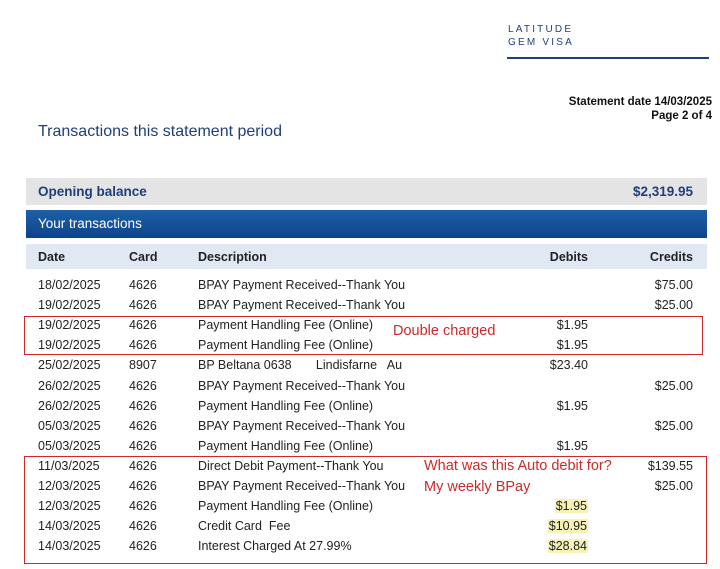 The width and height of the screenshot is (720, 569). I want to click on transaction-date: 11/03/2025, so click(69, 465).